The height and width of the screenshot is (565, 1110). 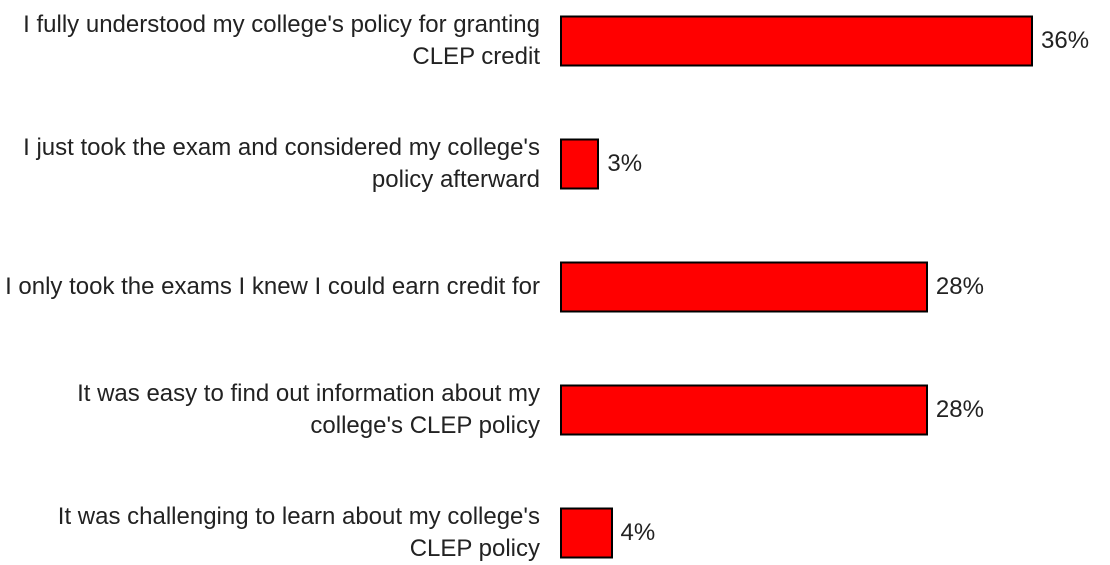 What do you see at coordinates (1065, 40) in the screenshot?
I see `value-label: 36%` at bounding box center [1065, 40].